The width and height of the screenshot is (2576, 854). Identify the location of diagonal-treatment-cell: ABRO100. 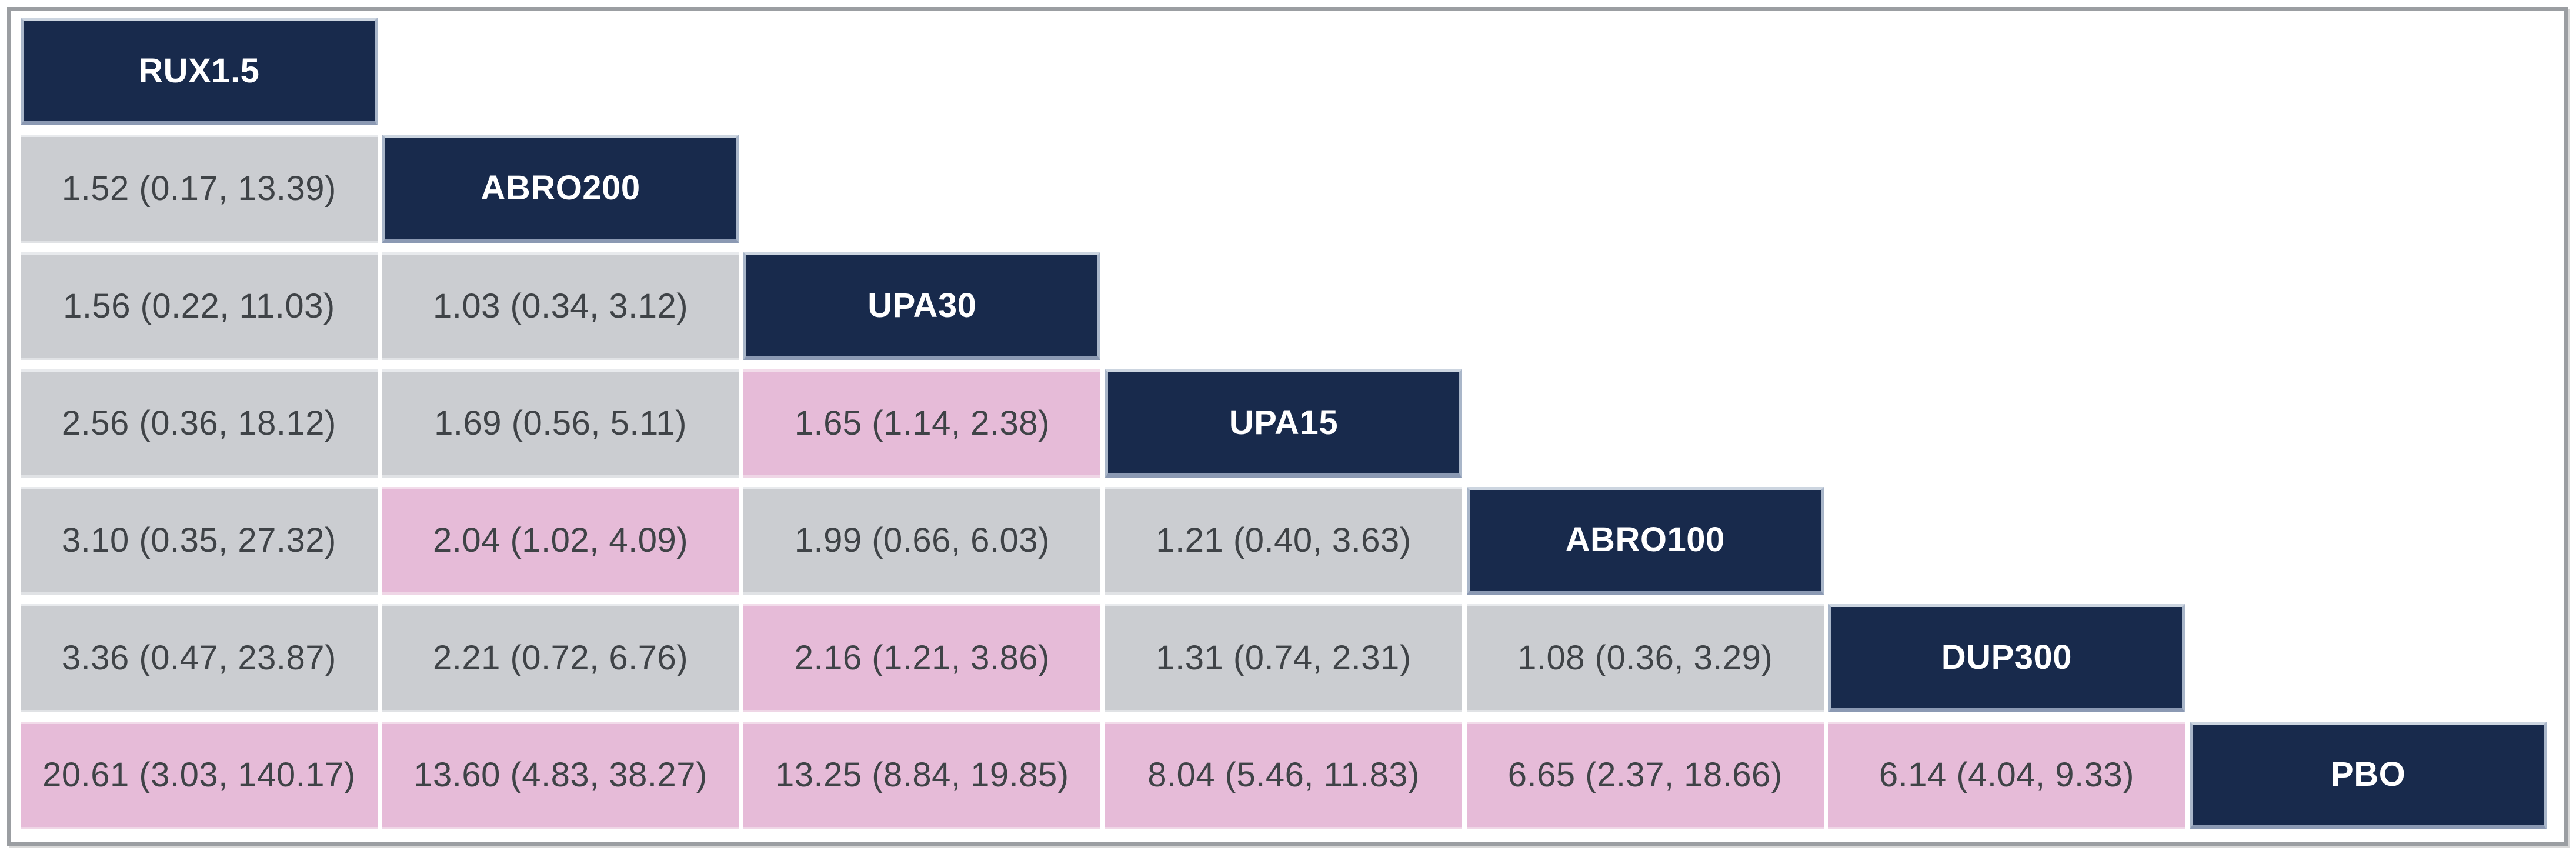
(1645, 540).